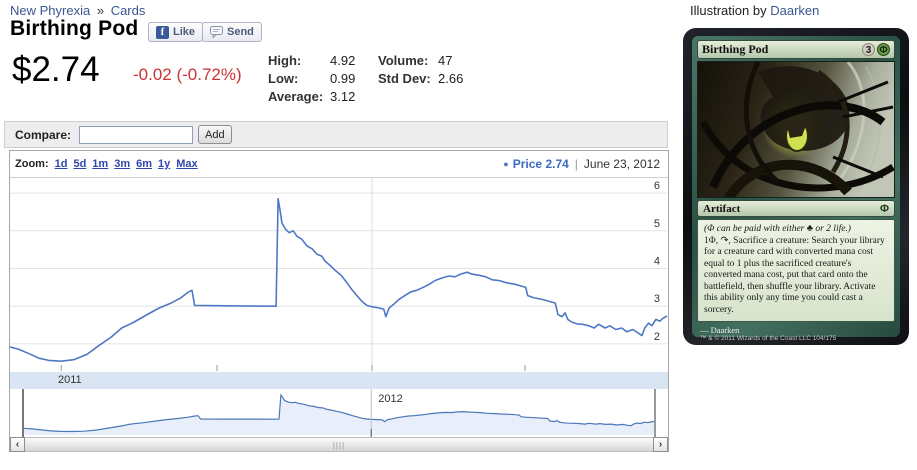  Describe the element at coordinates (755, 10) in the screenshot. I see `illustration-credit: Illustration by Daarken` at that location.